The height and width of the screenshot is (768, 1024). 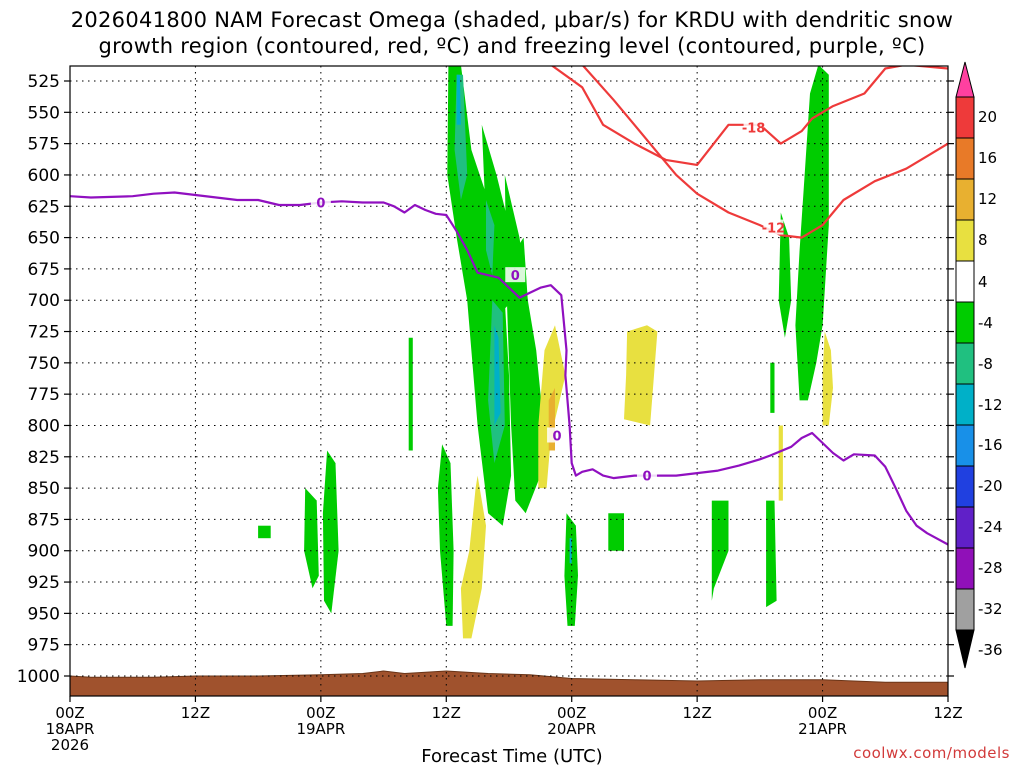 What do you see at coordinates (44, 301) in the screenshot?
I see `y-tick-label: 700` at bounding box center [44, 301].